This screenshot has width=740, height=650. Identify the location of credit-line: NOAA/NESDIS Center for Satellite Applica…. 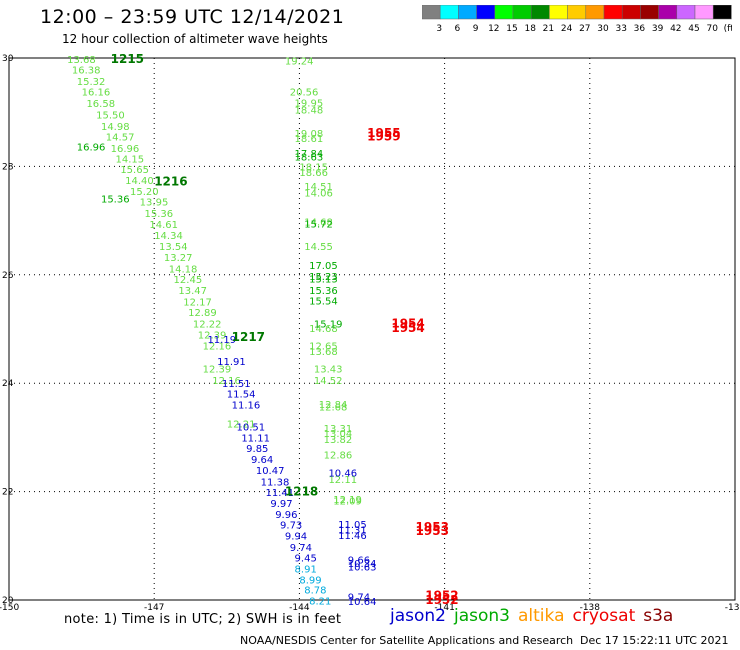
(407, 640).